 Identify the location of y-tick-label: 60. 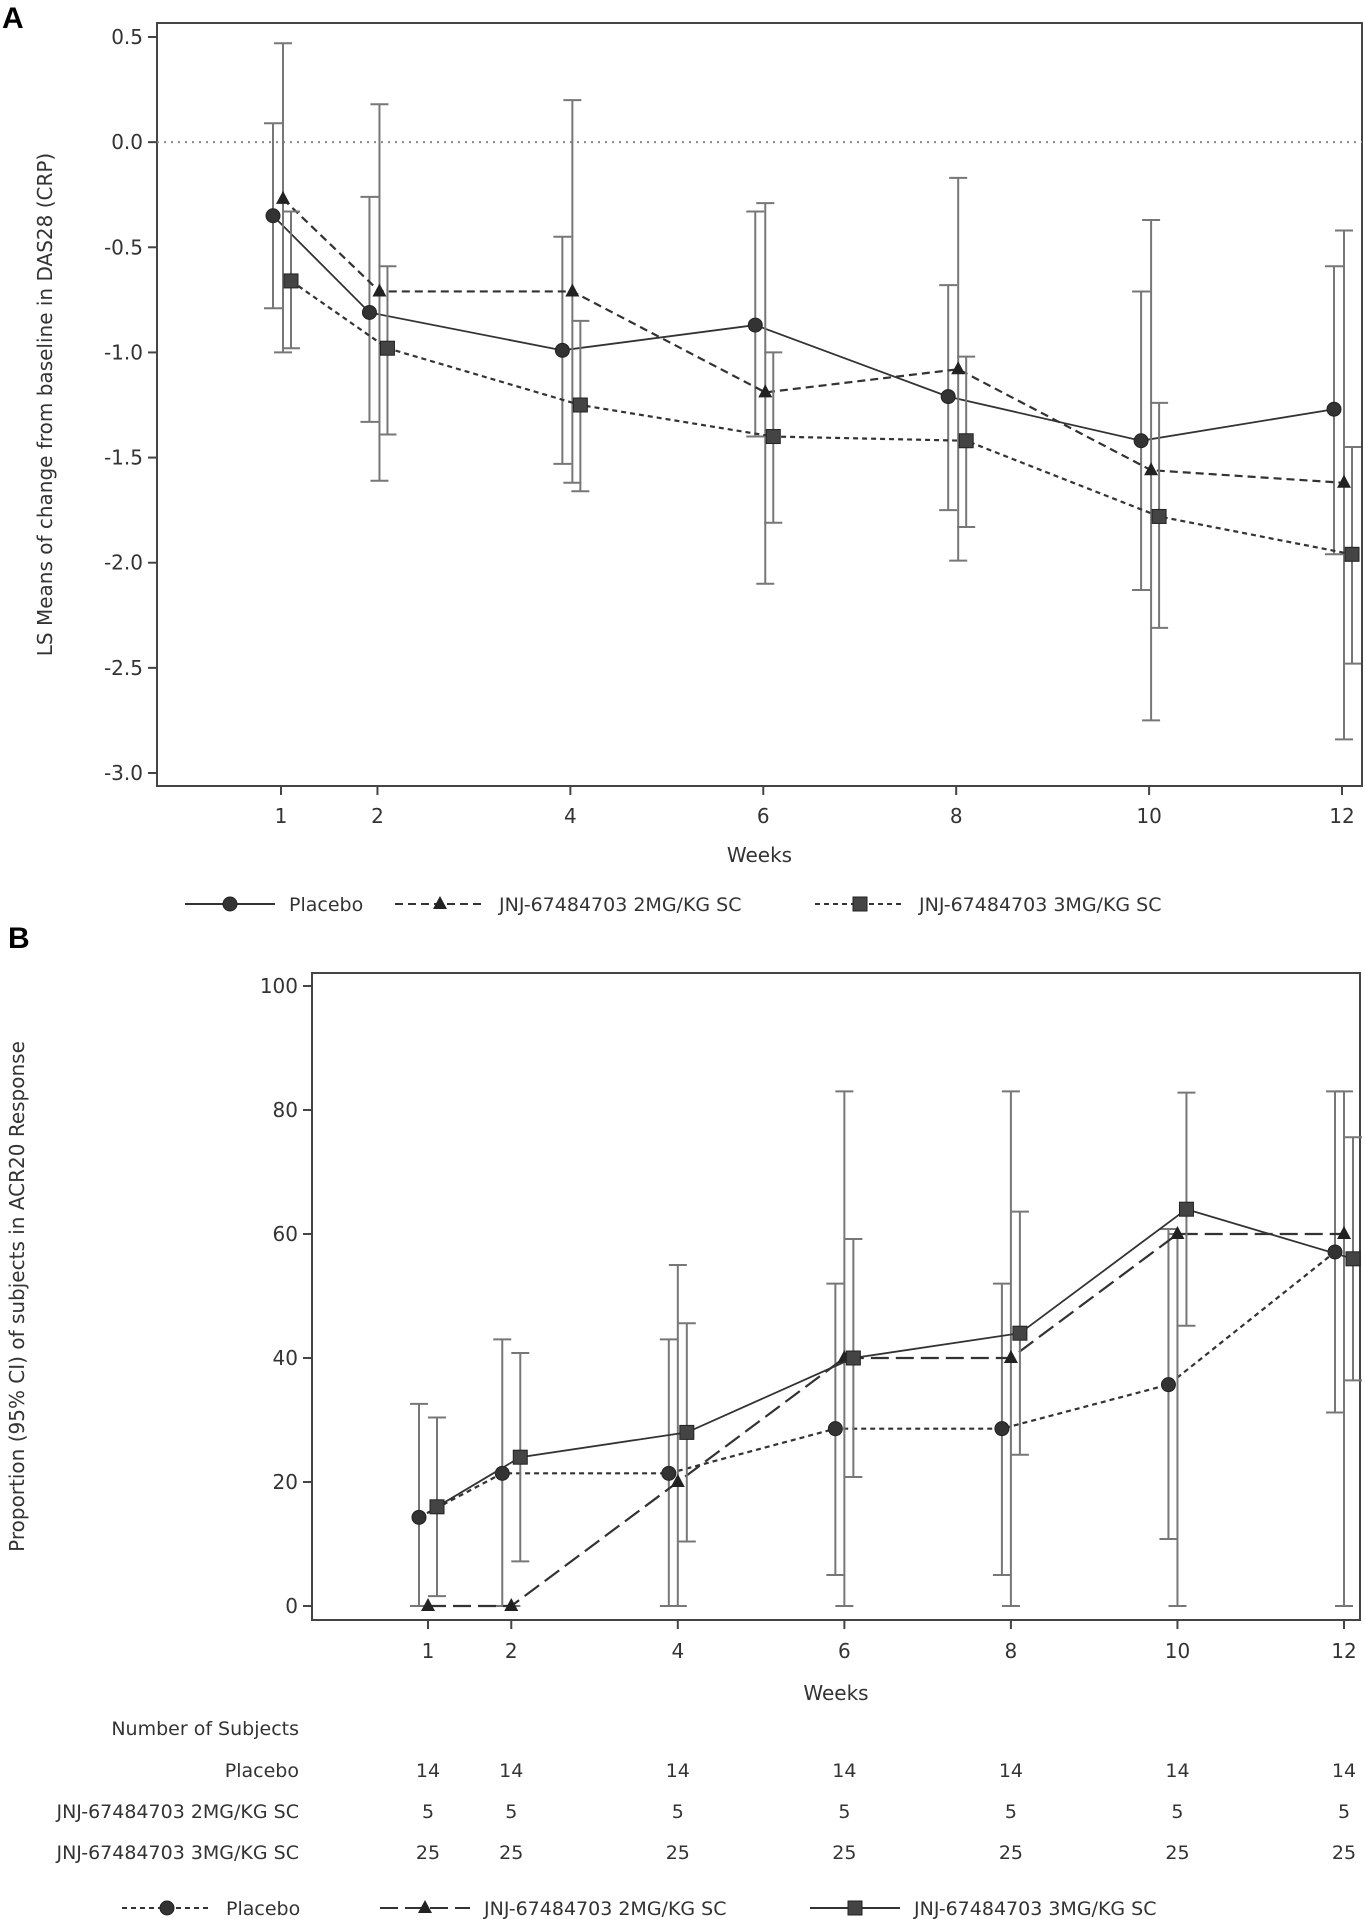
(285, 1234).